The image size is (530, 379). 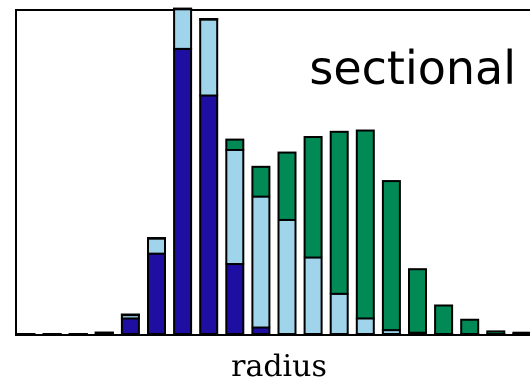 I want to click on bar-segment-s3-c14, so click(x=365, y=225).